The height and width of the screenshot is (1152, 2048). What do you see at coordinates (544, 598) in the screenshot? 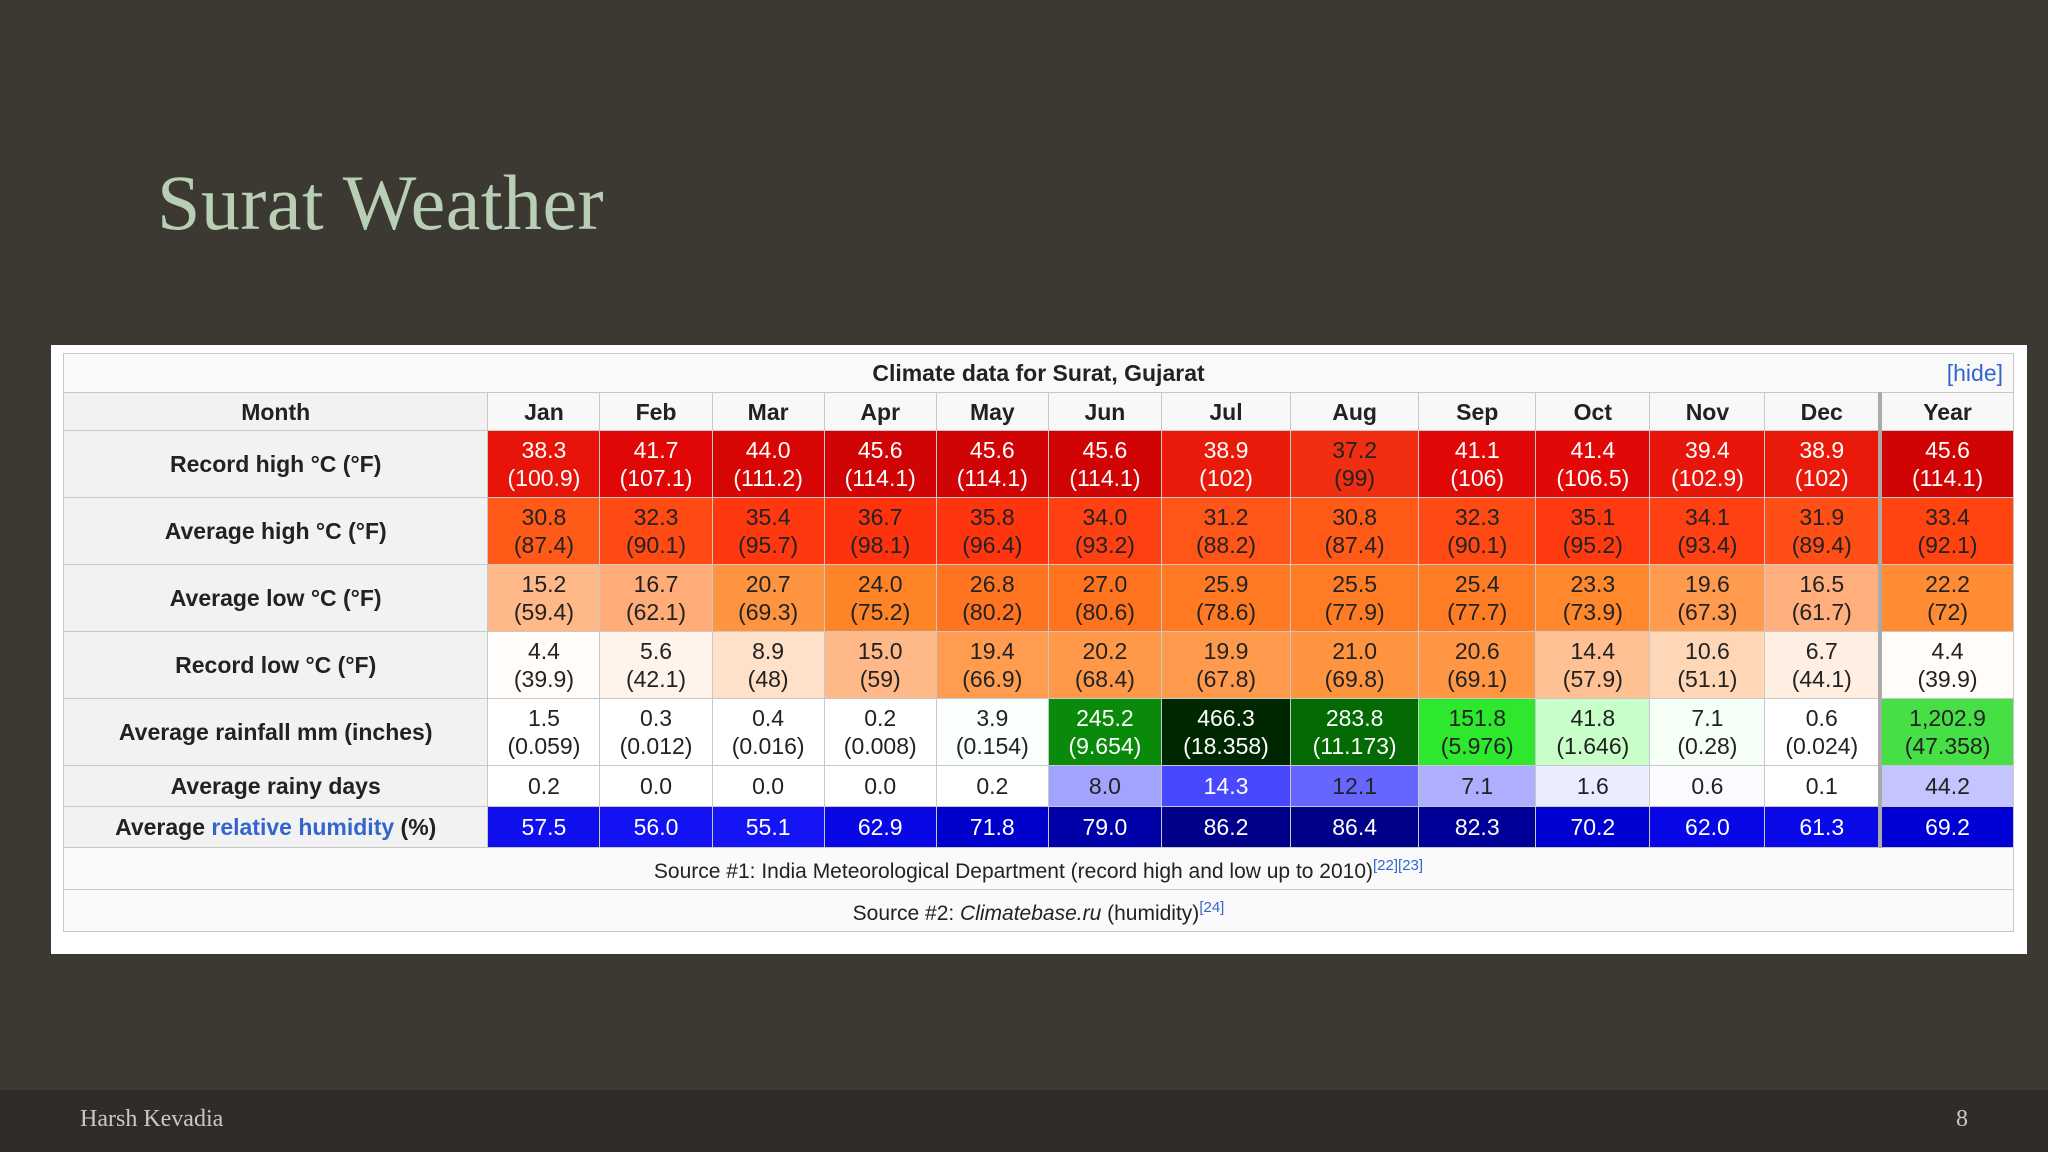
I see `table-cell: 15.2 (59.4)` at bounding box center [544, 598].